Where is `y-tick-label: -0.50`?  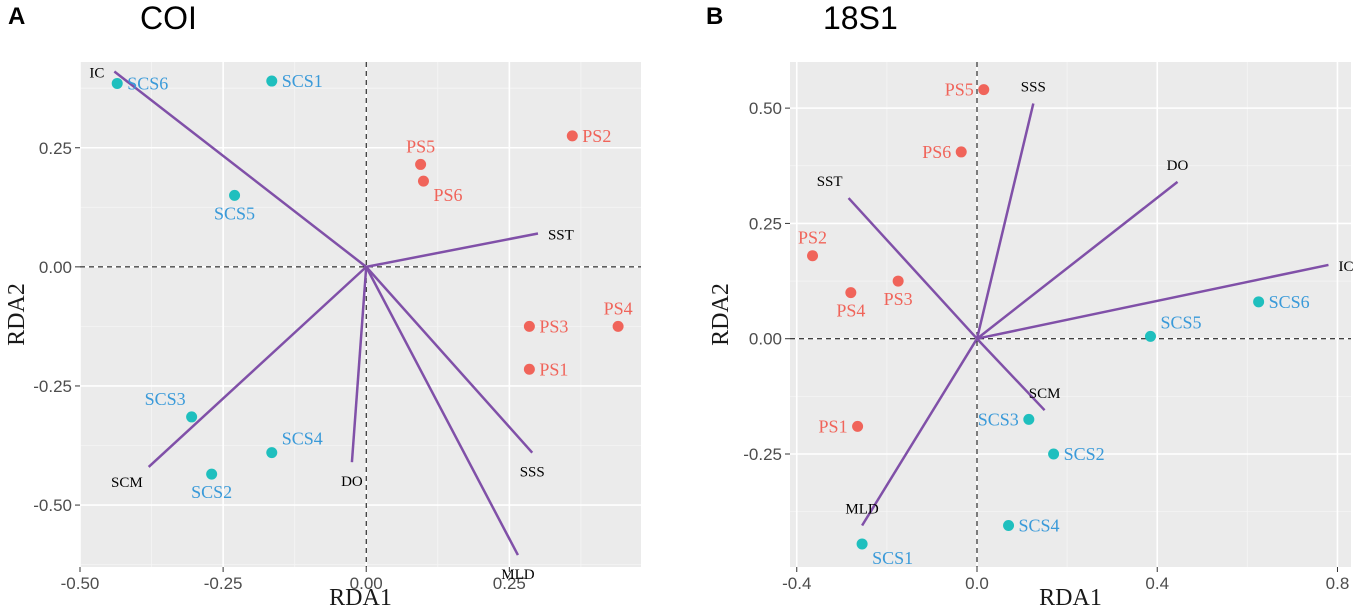 y-tick-label: -0.50 is located at coordinates (52, 505).